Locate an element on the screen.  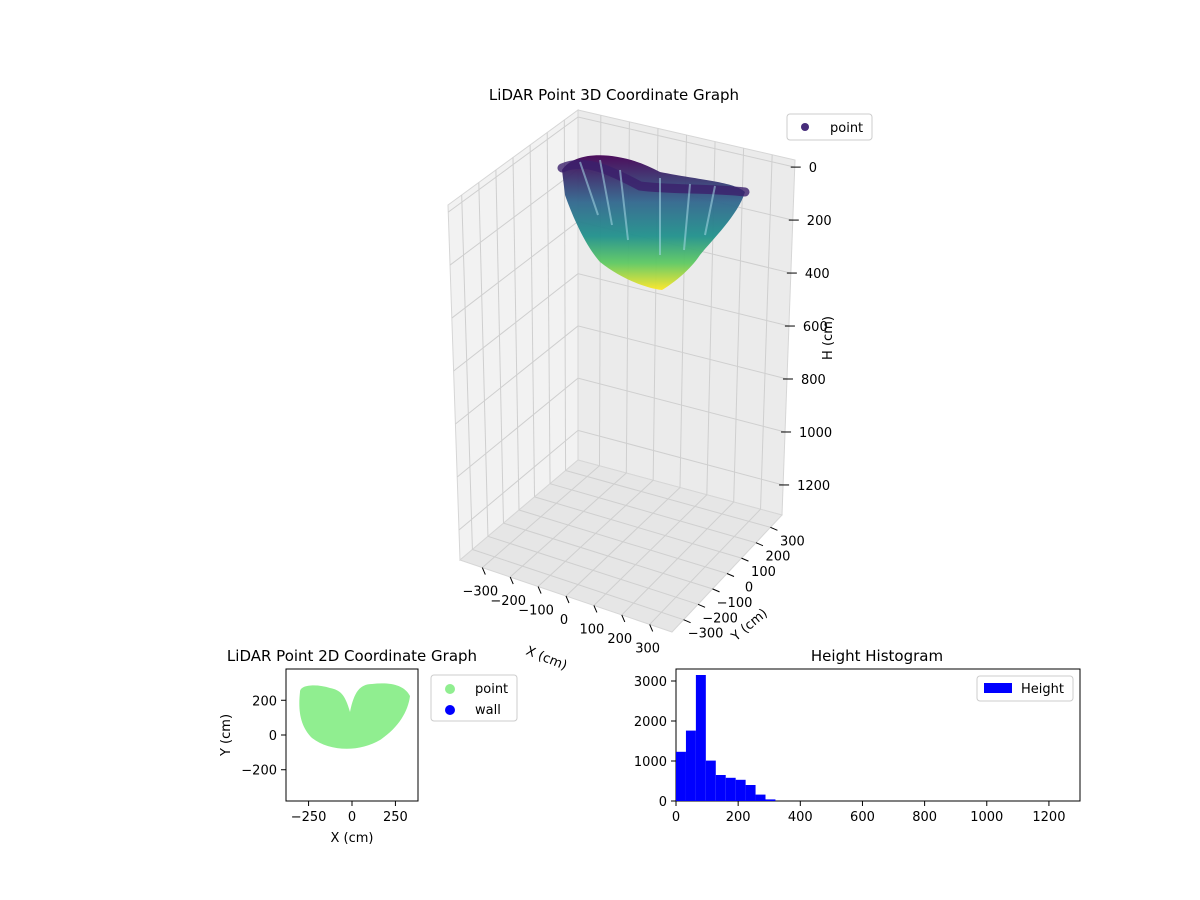
histogram-title: Height Histogram is located at coordinates (877, 656).